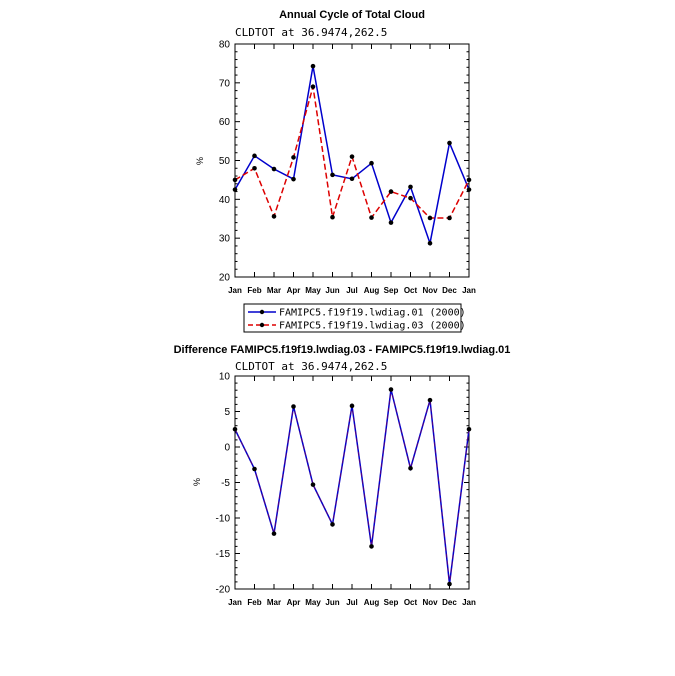 The image size is (675, 676). I want to click on panel1-x-tick-label: Feb, so click(254, 290).